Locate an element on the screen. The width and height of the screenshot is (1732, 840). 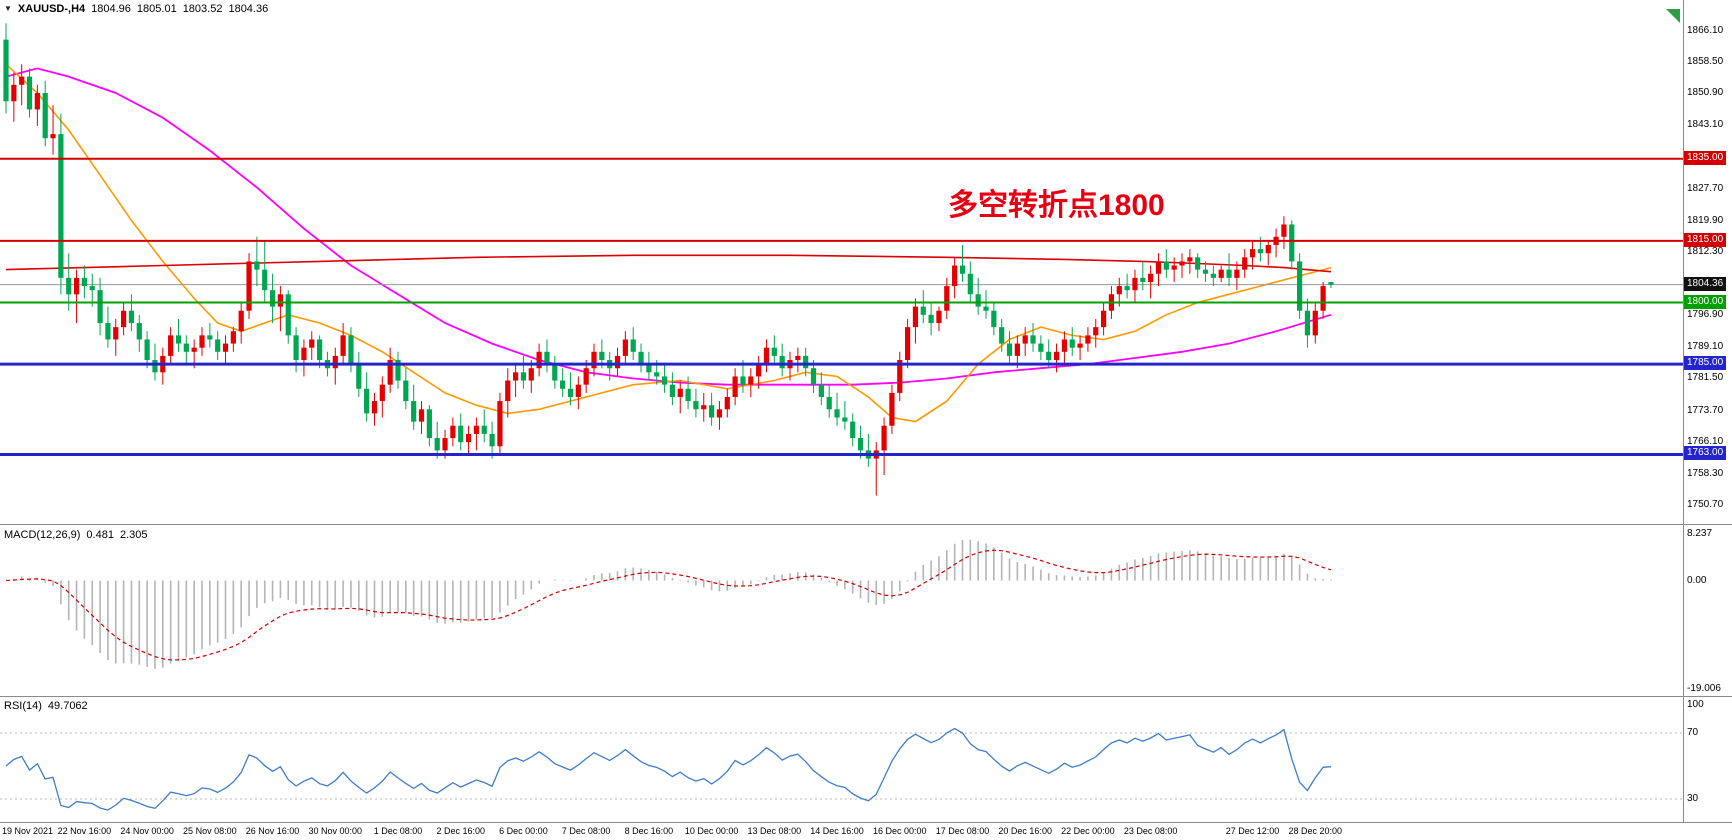
time-axis-label: 13 Dec 08:00 is located at coordinates (774, 831).